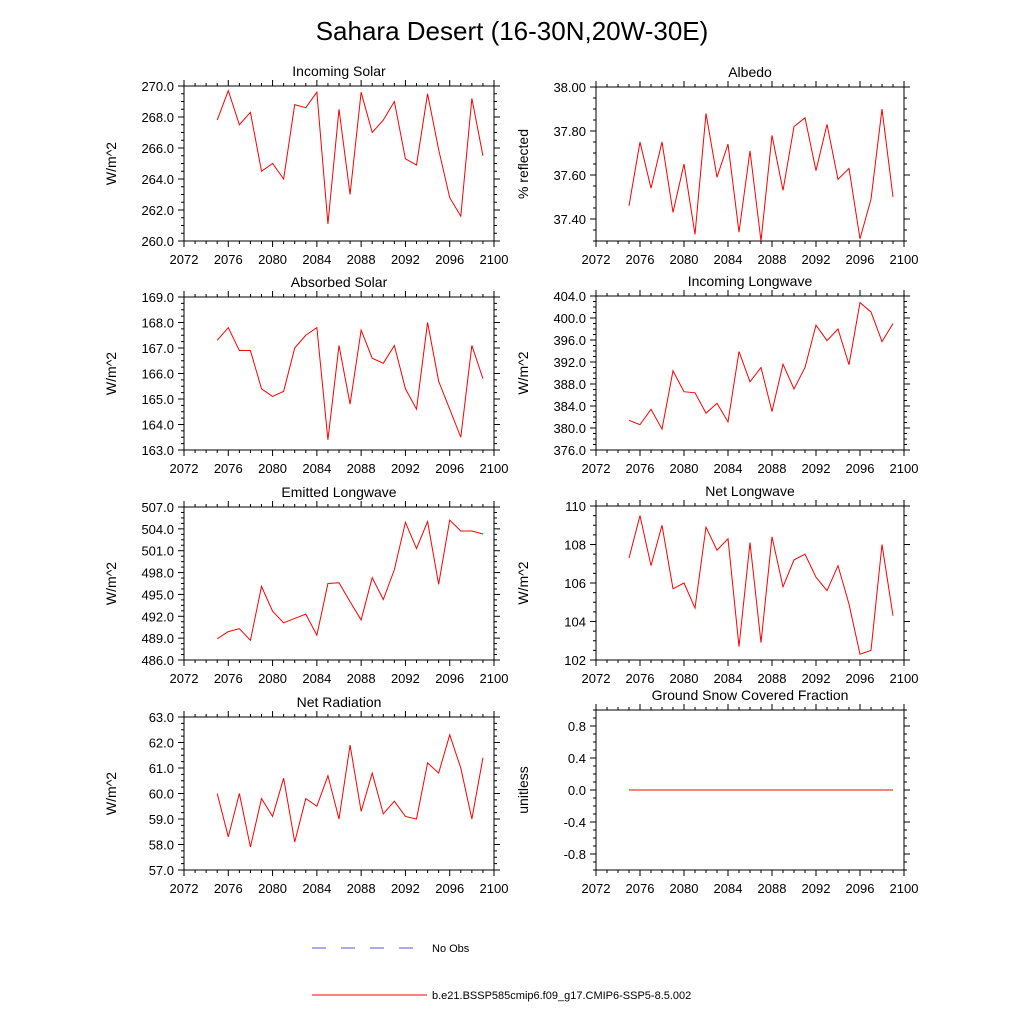  Describe the element at coordinates (575, 822) in the screenshot. I see `y-tick-label: -0.4` at that location.